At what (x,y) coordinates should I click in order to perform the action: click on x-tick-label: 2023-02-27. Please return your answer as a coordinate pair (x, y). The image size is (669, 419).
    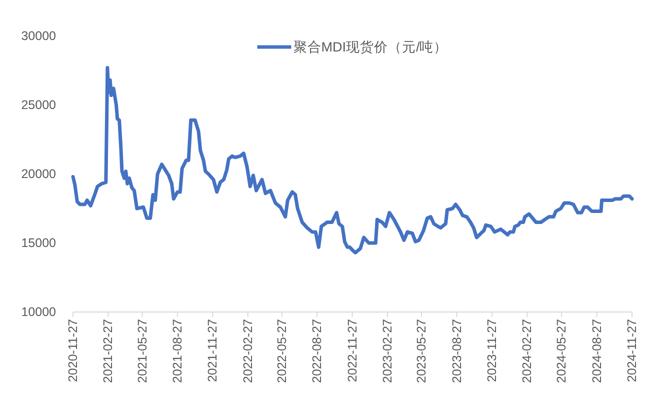
    Looking at the image, I should click on (387, 350).